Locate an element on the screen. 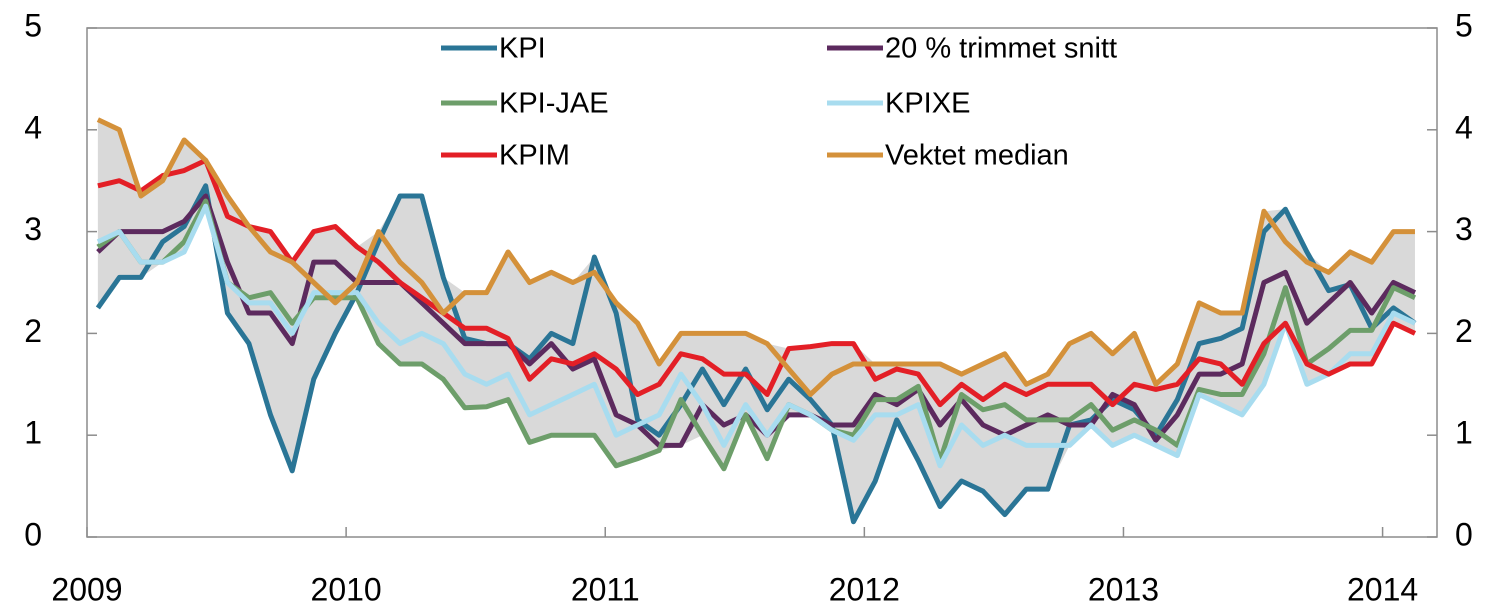 The height and width of the screenshot is (616, 1499). y2-tick-label: 1 is located at coordinates (1464, 433).